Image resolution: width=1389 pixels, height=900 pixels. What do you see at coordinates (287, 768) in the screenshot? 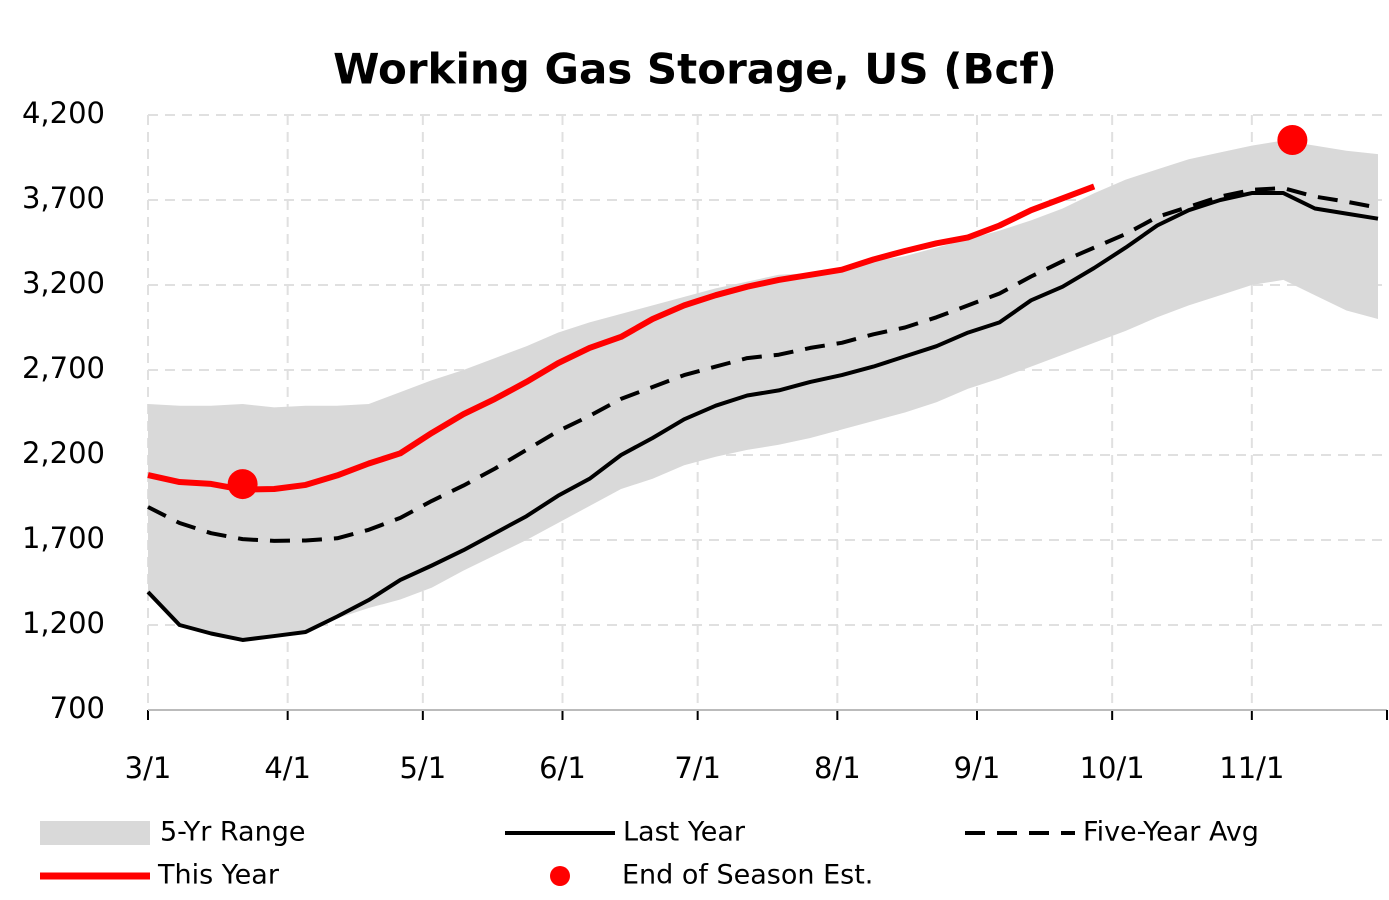
I see `x-tick-label: 4/1` at bounding box center [287, 768].